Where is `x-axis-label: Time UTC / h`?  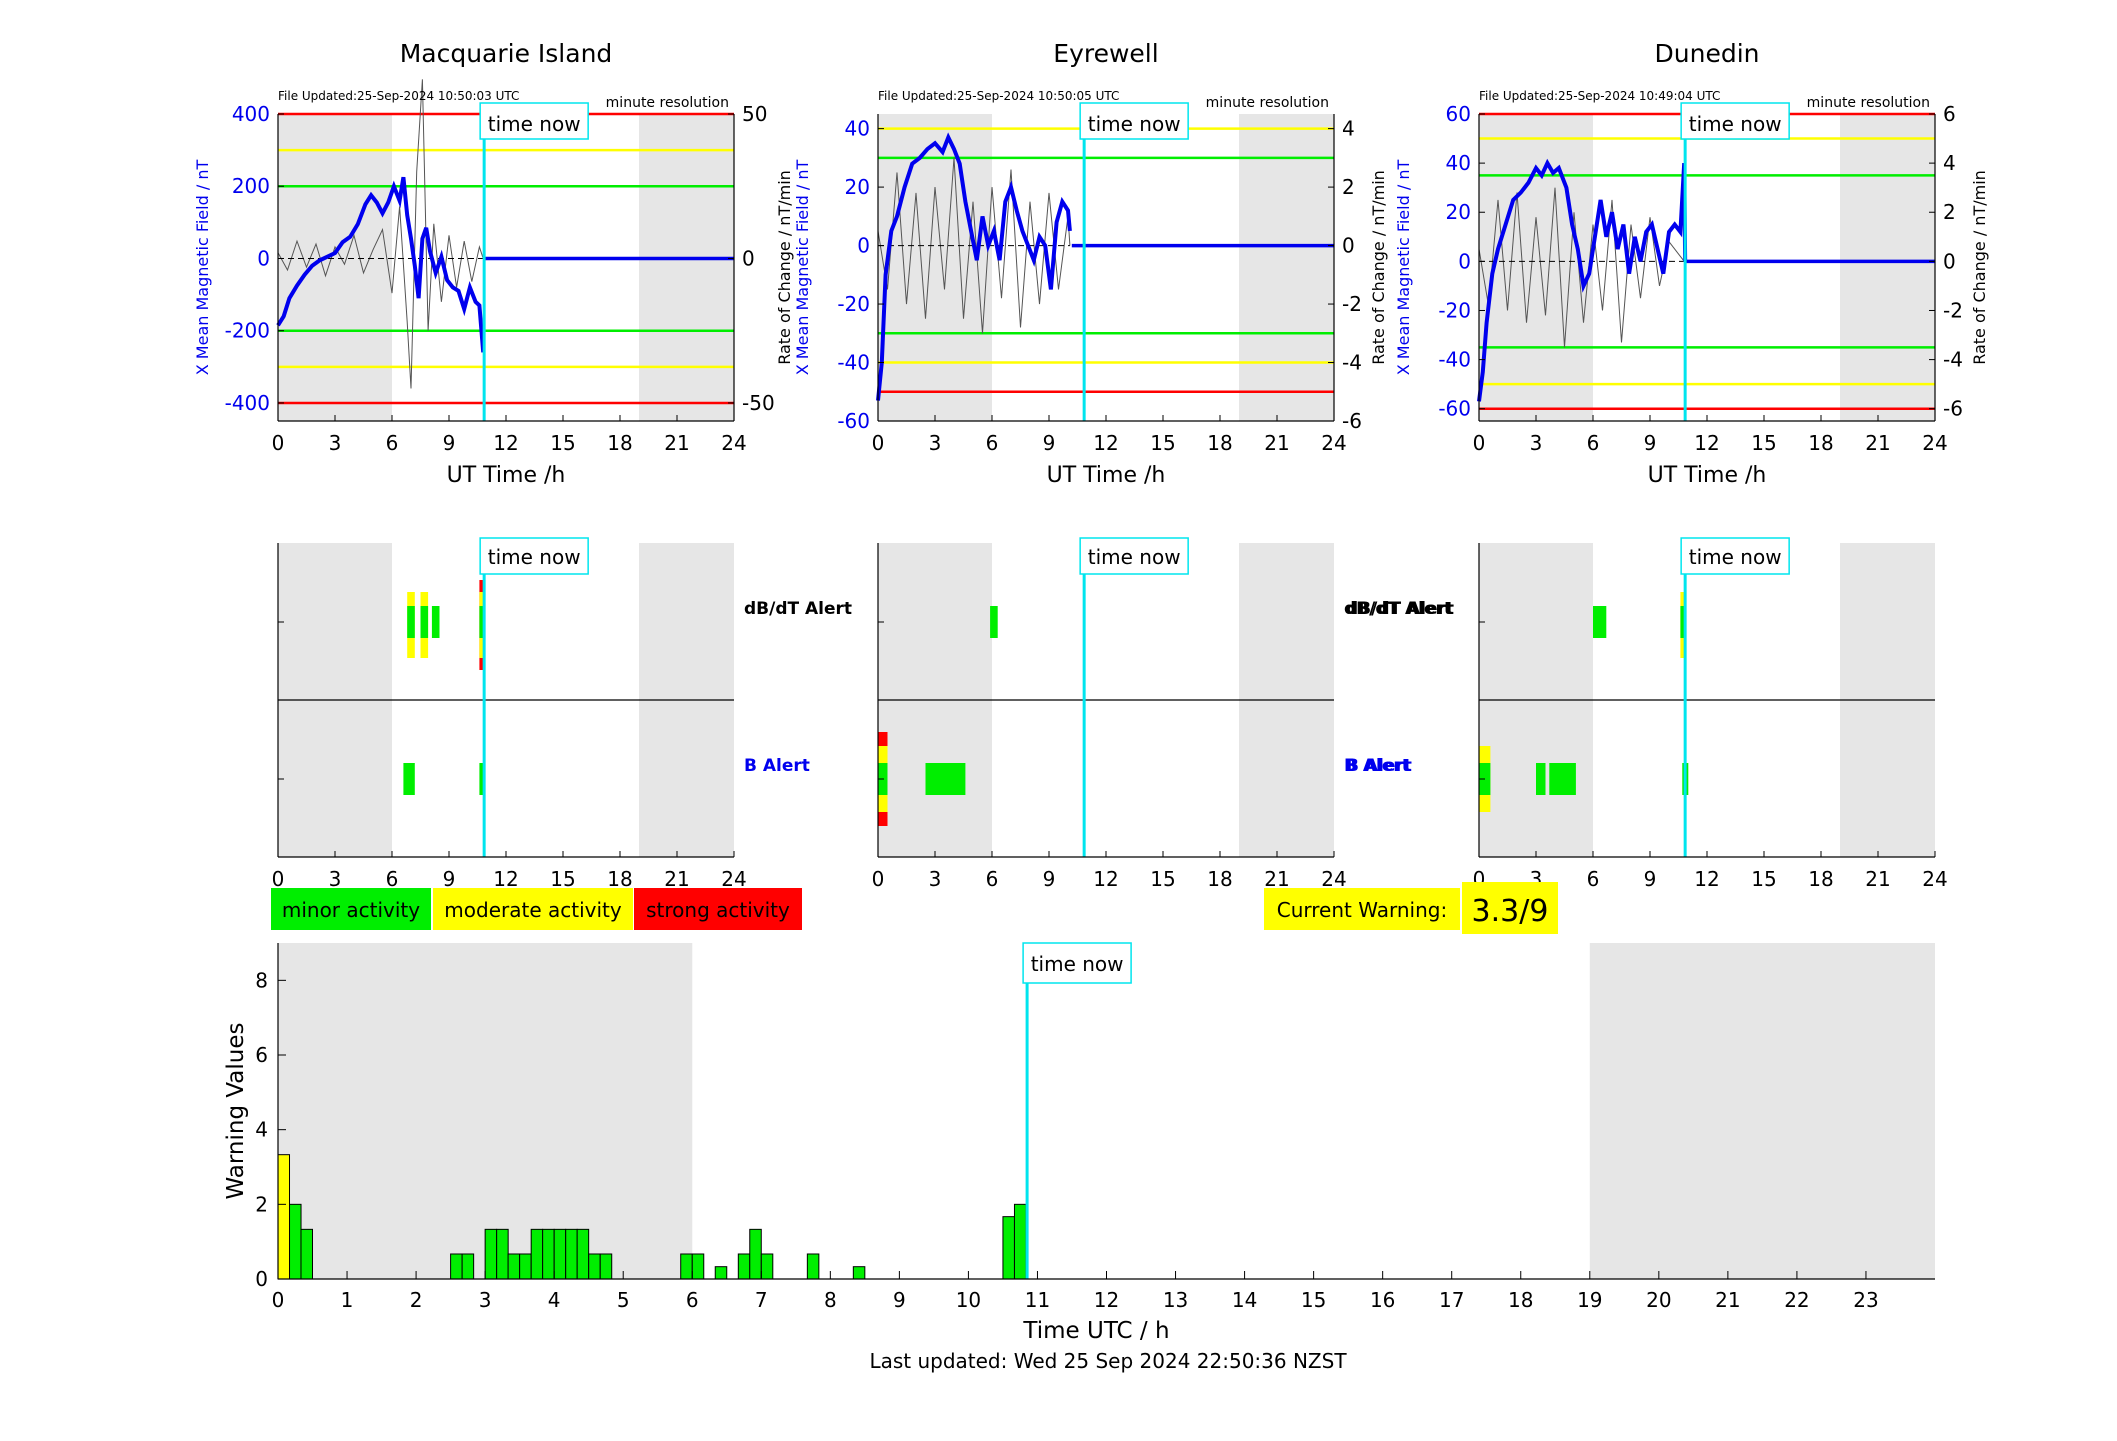
x-axis-label: Time UTC / h is located at coordinates (1095, 1331).